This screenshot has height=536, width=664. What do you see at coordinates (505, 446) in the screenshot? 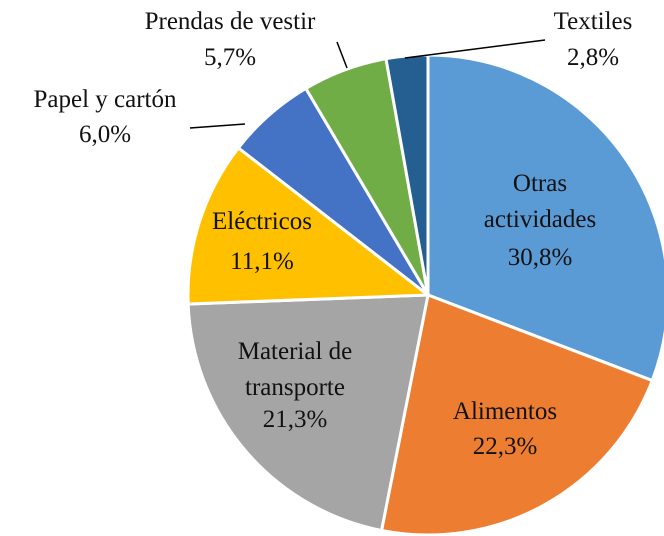
I see `value-label: 22,3%` at bounding box center [505, 446].